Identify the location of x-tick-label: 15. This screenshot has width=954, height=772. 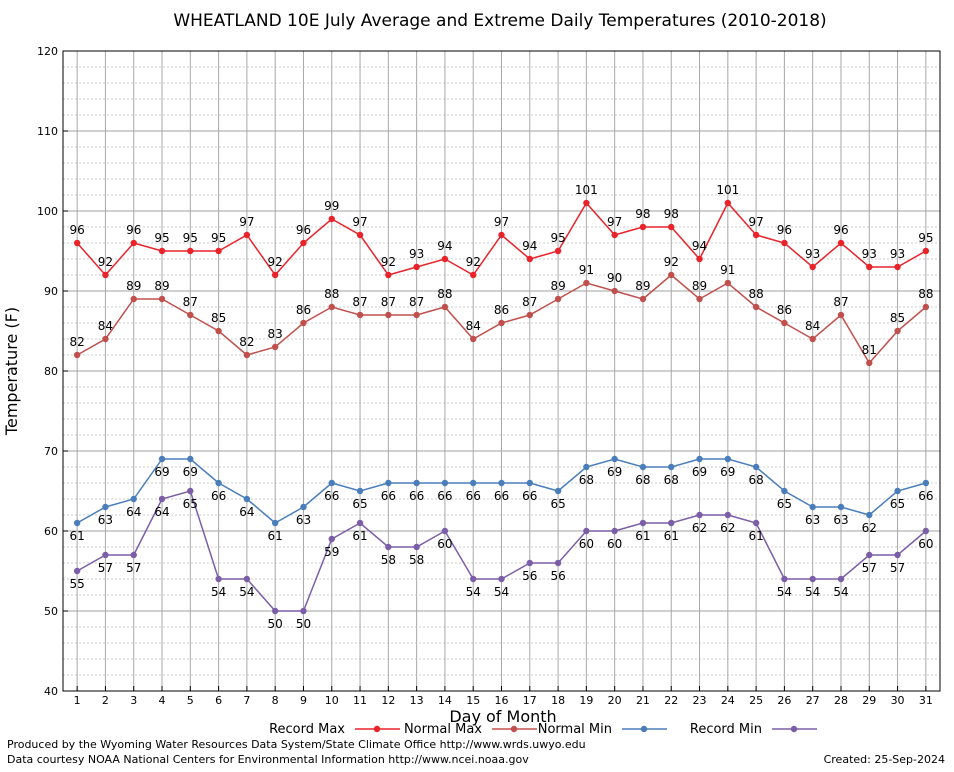
(473, 700).